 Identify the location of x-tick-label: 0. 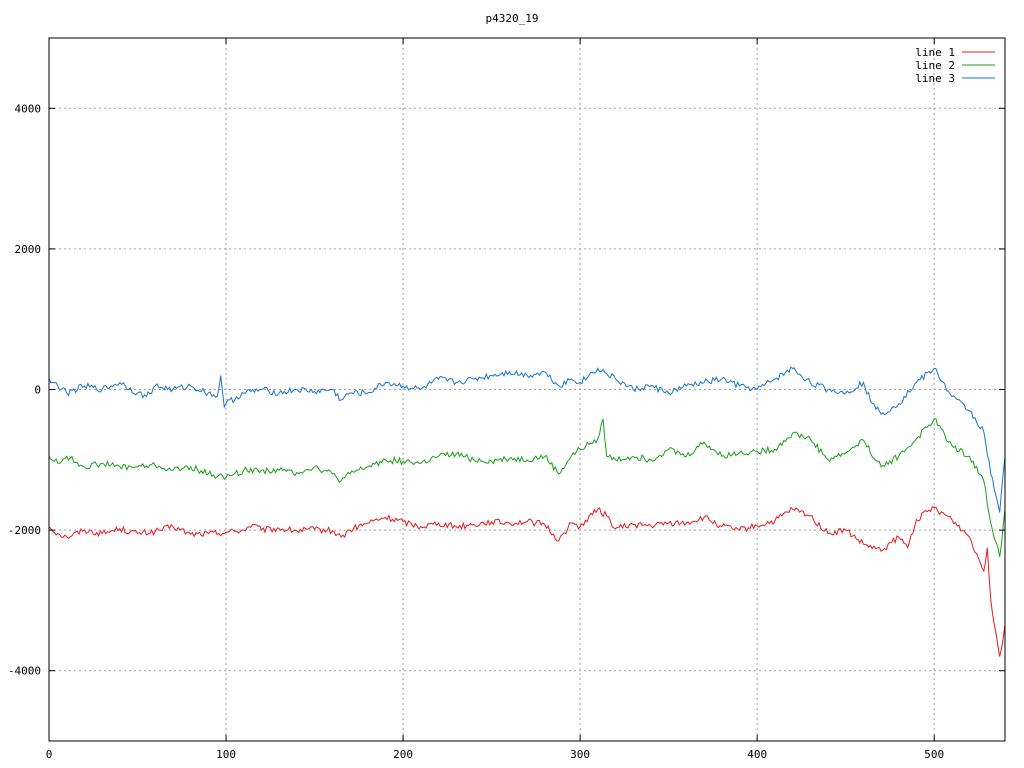
(49, 754).